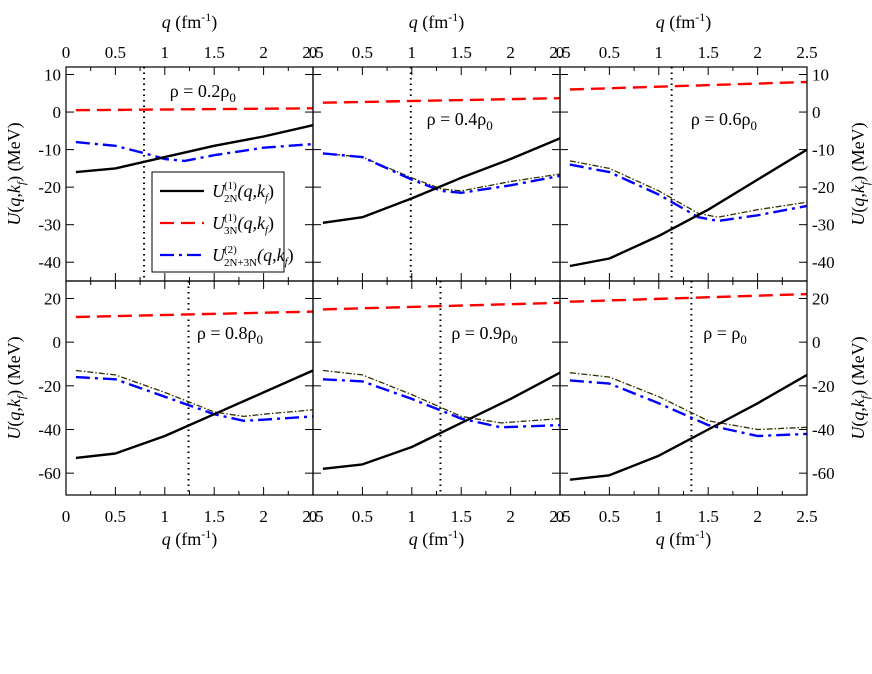  What do you see at coordinates (267, 198) in the screenshot?
I see `legend-args-sub: f` at bounding box center [267, 198].